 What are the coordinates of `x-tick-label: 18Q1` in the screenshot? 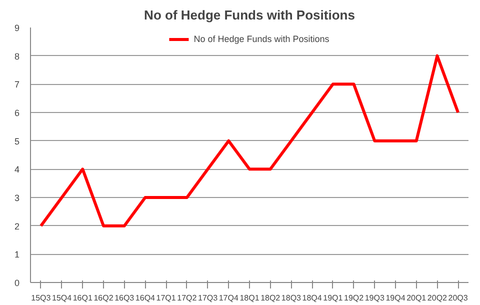 It's located at (250, 298).